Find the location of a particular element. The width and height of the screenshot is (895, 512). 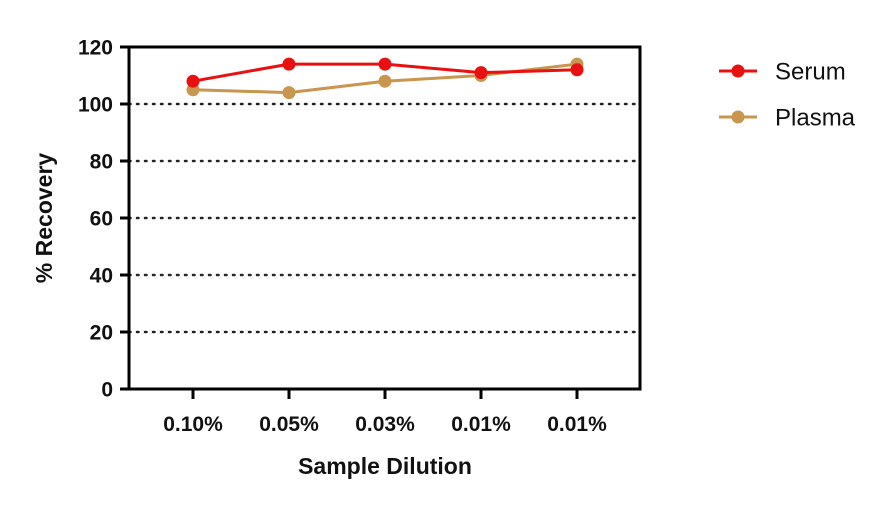

x-tick-label: 0.10% is located at coordinates (193, 424).